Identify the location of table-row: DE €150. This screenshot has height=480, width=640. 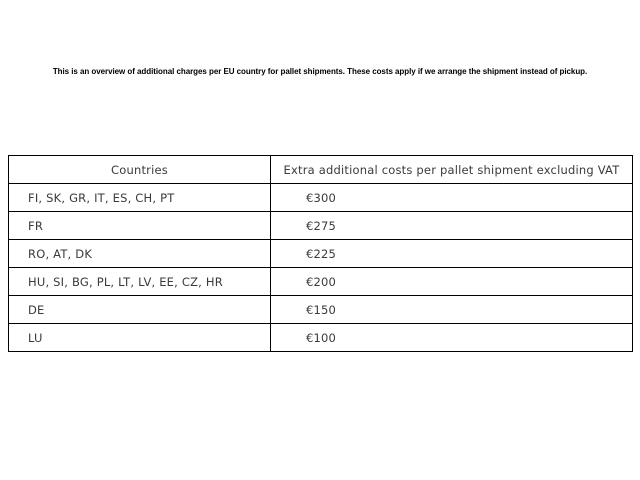
(320, 309).